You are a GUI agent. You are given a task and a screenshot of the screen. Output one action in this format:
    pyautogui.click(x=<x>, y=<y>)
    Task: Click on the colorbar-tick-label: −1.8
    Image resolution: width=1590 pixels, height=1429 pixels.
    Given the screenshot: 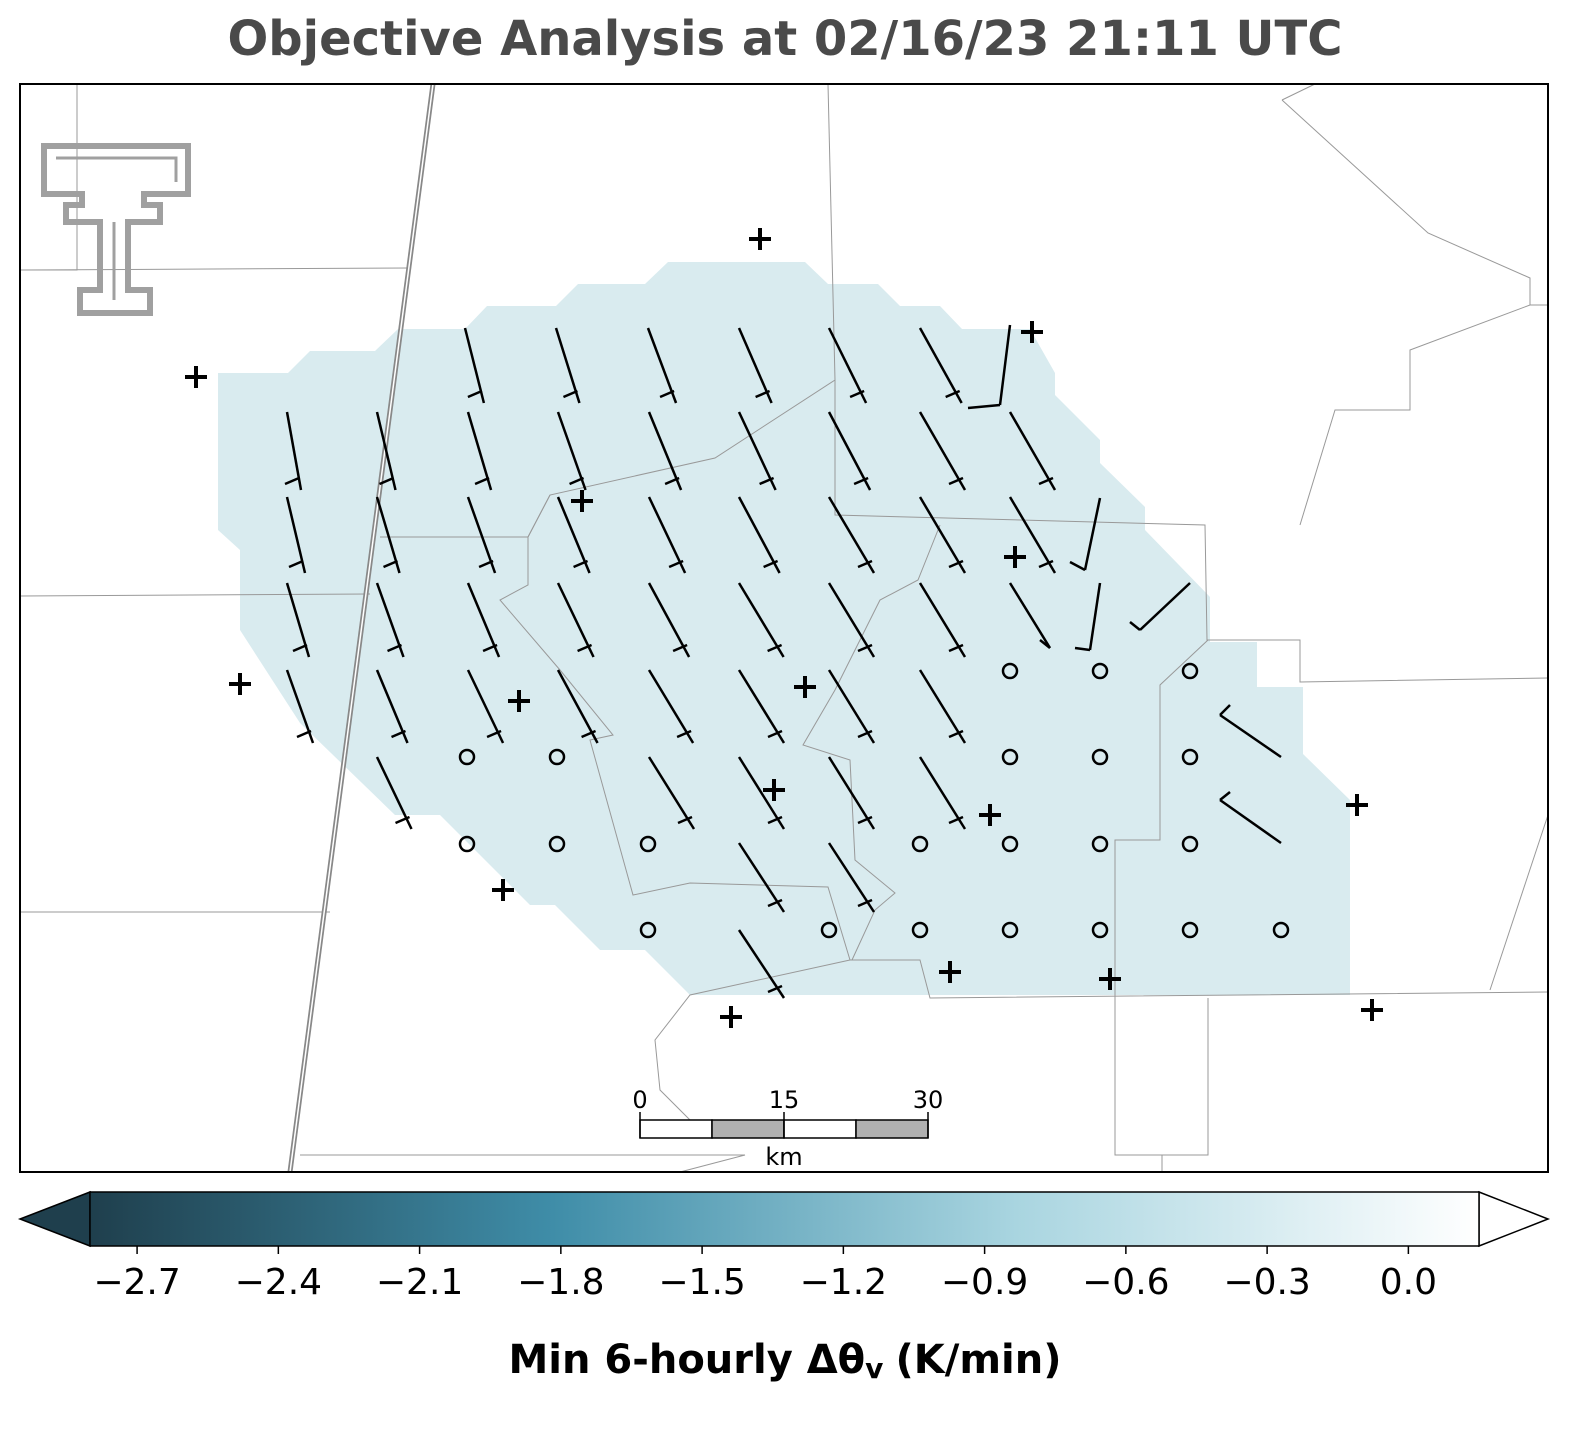 What is the action you would take?
    pyautogui.click(x=560, y=1282)
    